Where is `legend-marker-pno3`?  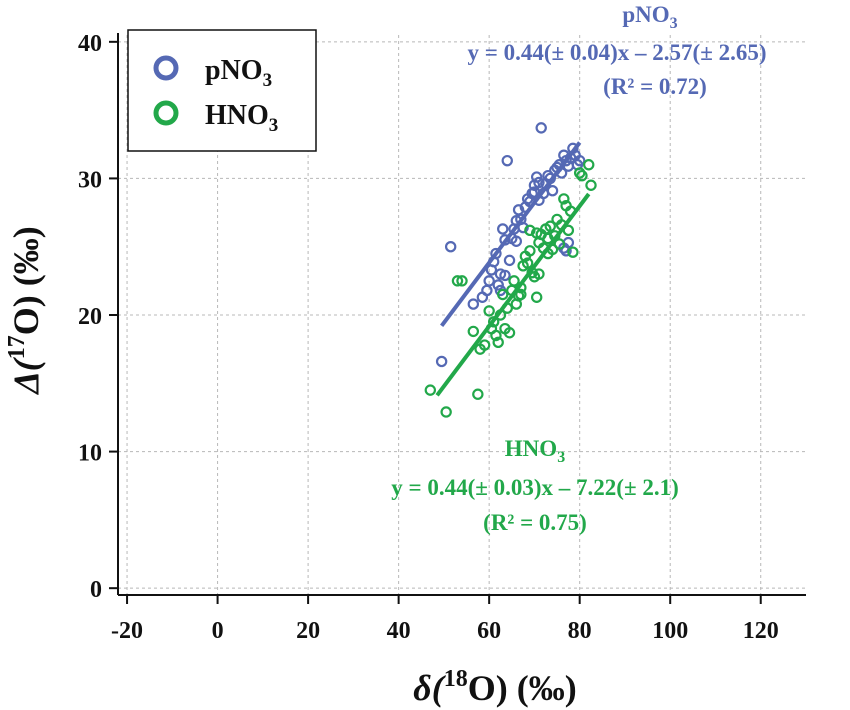
legend-marker-pno3 is located at coordinates (166, 68).